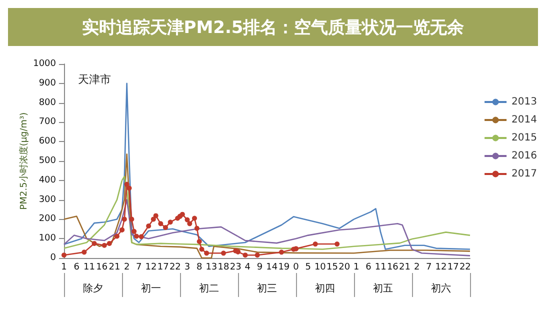 The image size is (546, 322). Describe the element at coordinates (525, 102) in the screenshot. I see `legend-label: 2013` at that location.